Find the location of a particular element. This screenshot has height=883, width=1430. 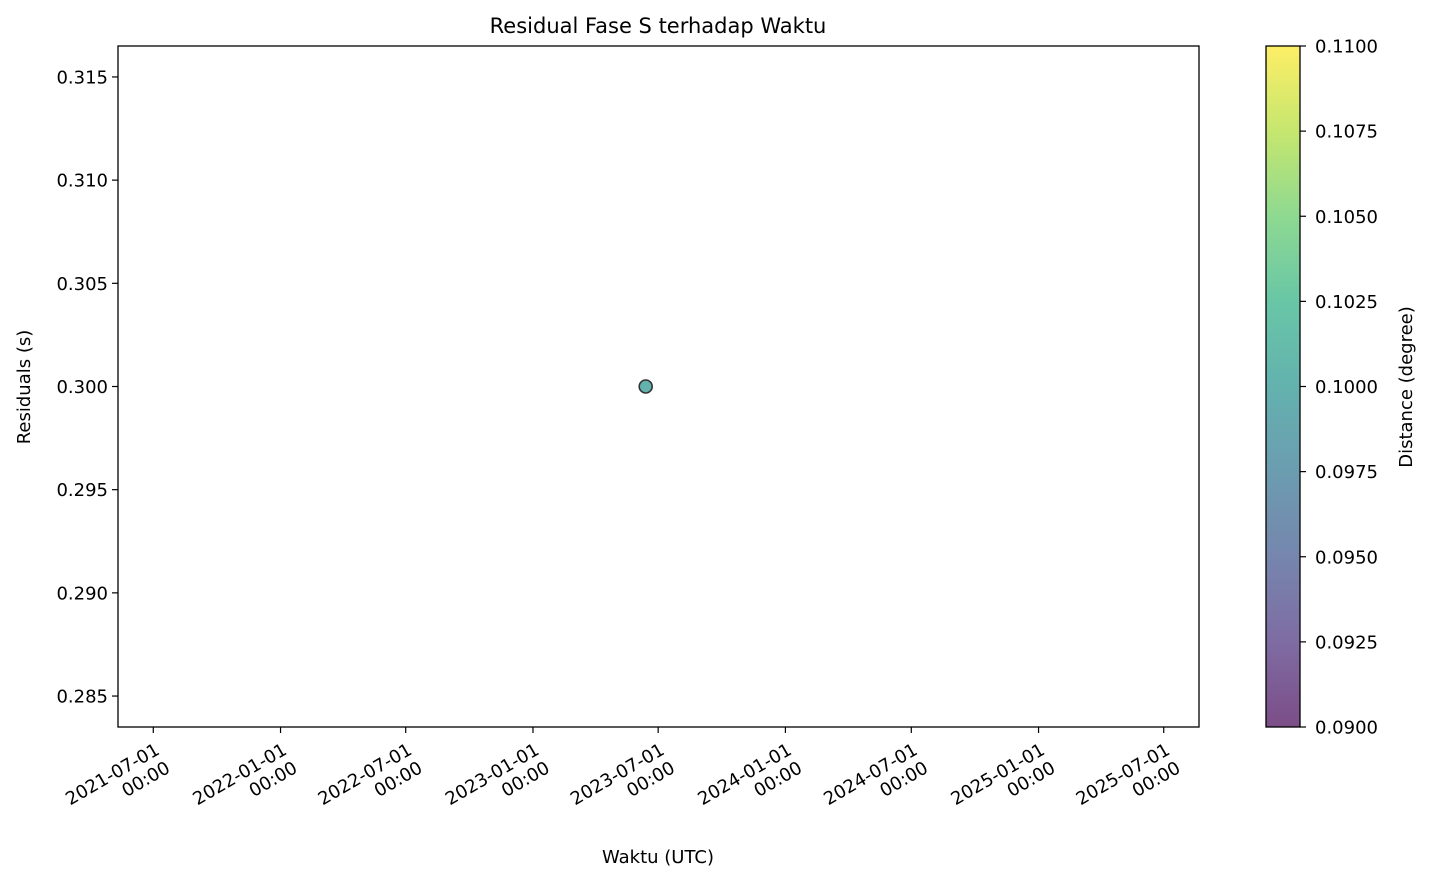

y-tick-label: 0.290 is located at coordinates (82, 593).